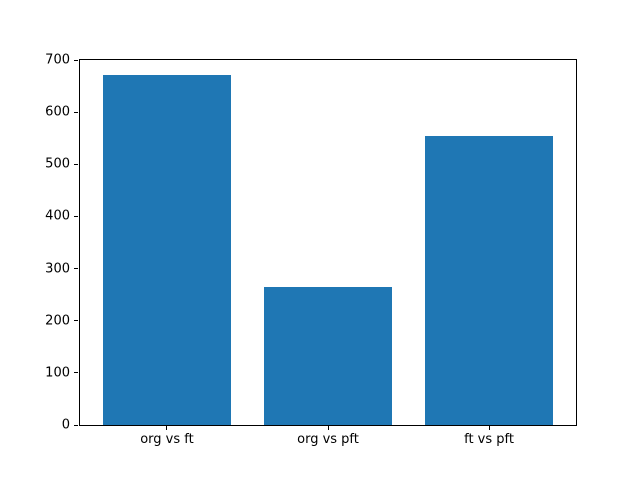  Describe the element at coordinates (57, 60) in the screenshot. I see `y-tick-label-700: 700` at that location.